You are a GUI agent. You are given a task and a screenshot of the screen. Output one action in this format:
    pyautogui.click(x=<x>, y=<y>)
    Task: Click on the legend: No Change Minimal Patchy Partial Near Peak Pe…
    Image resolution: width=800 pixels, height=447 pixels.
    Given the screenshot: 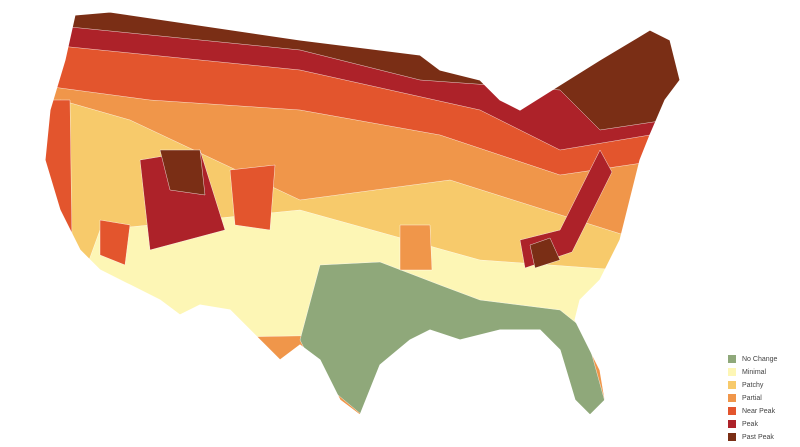 What is the action you would take?
    pyautogui.click(x=753, y=398)
    